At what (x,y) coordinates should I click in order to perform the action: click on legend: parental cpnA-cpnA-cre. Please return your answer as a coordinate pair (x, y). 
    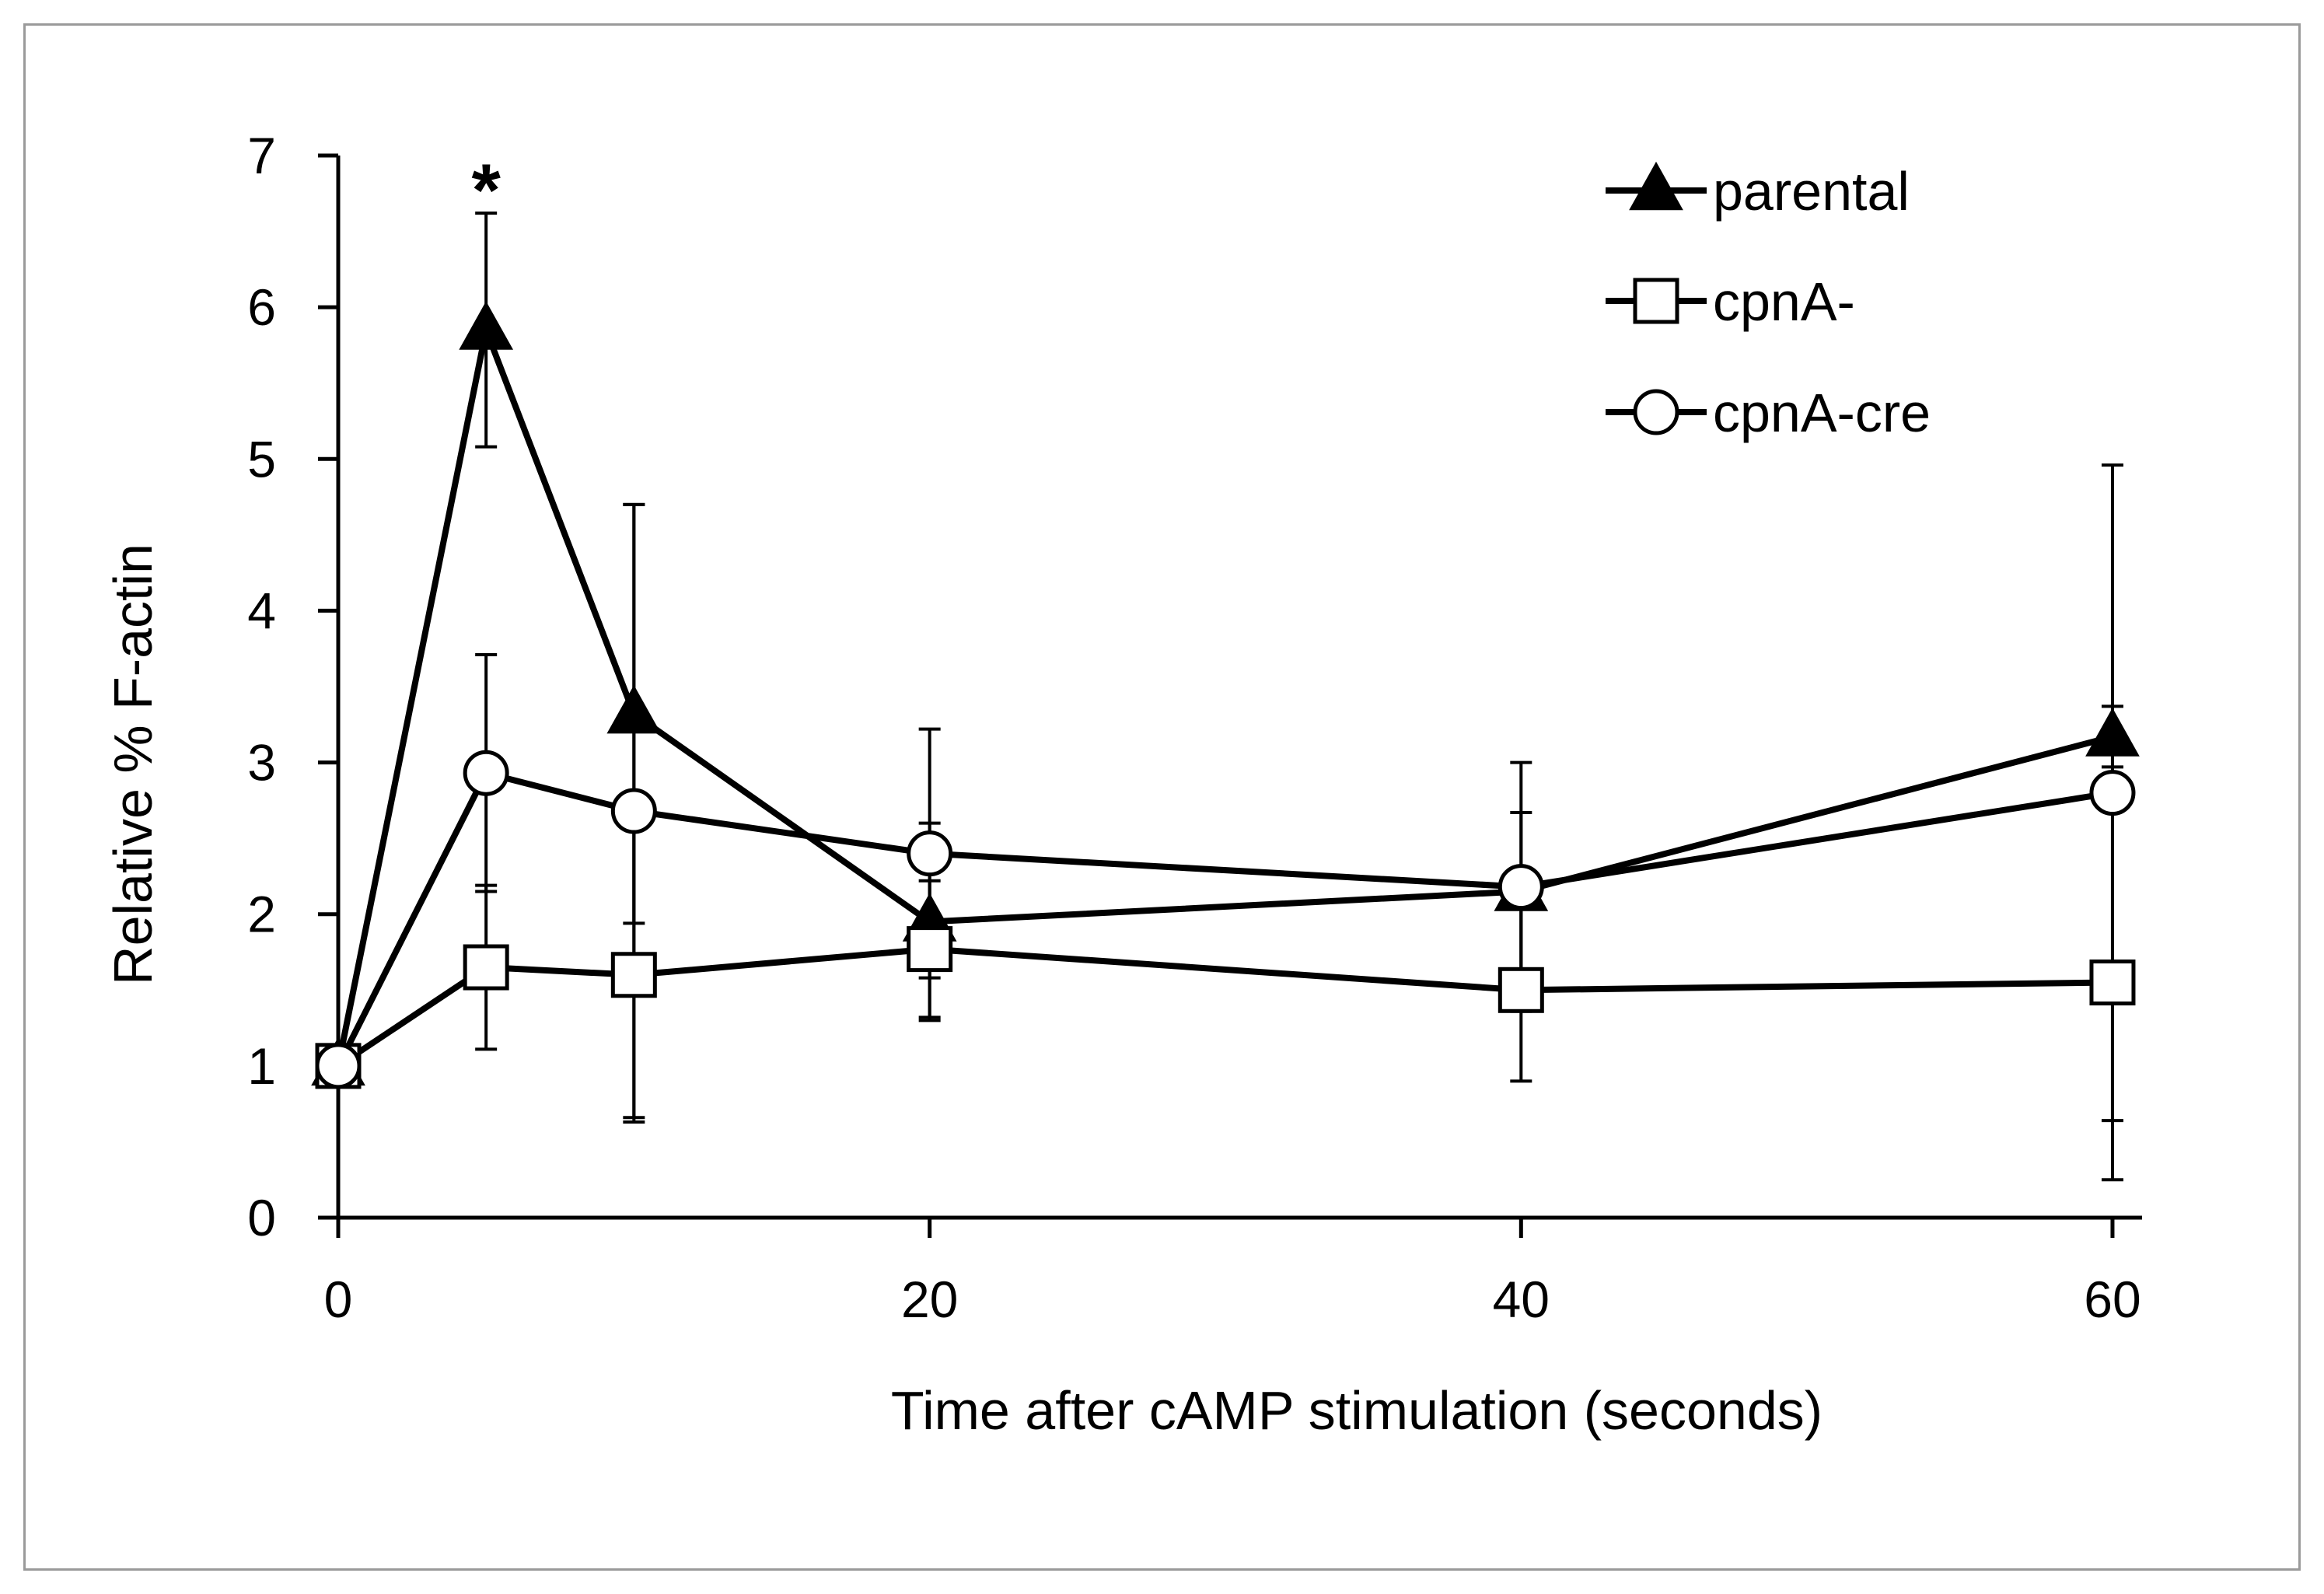
    Looking at the image, I should click on (1768, 302).